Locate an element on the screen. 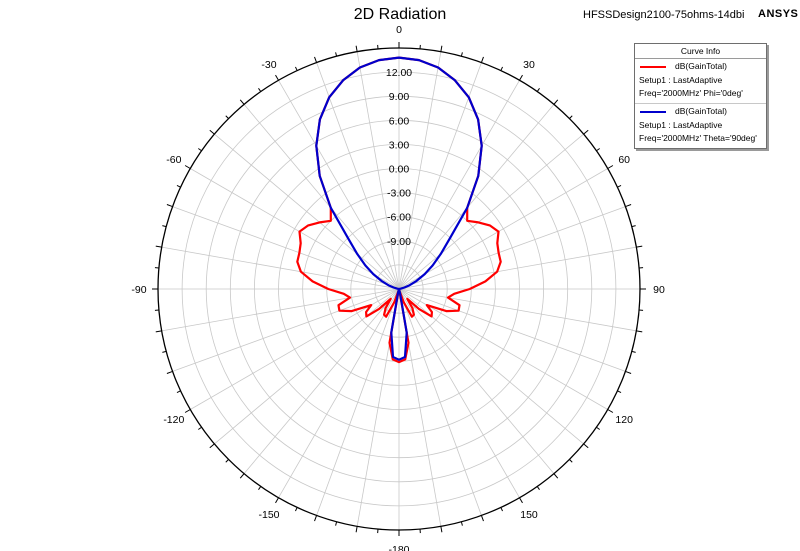  angle-tick-label: -90 is located at coordinates (138, 290).